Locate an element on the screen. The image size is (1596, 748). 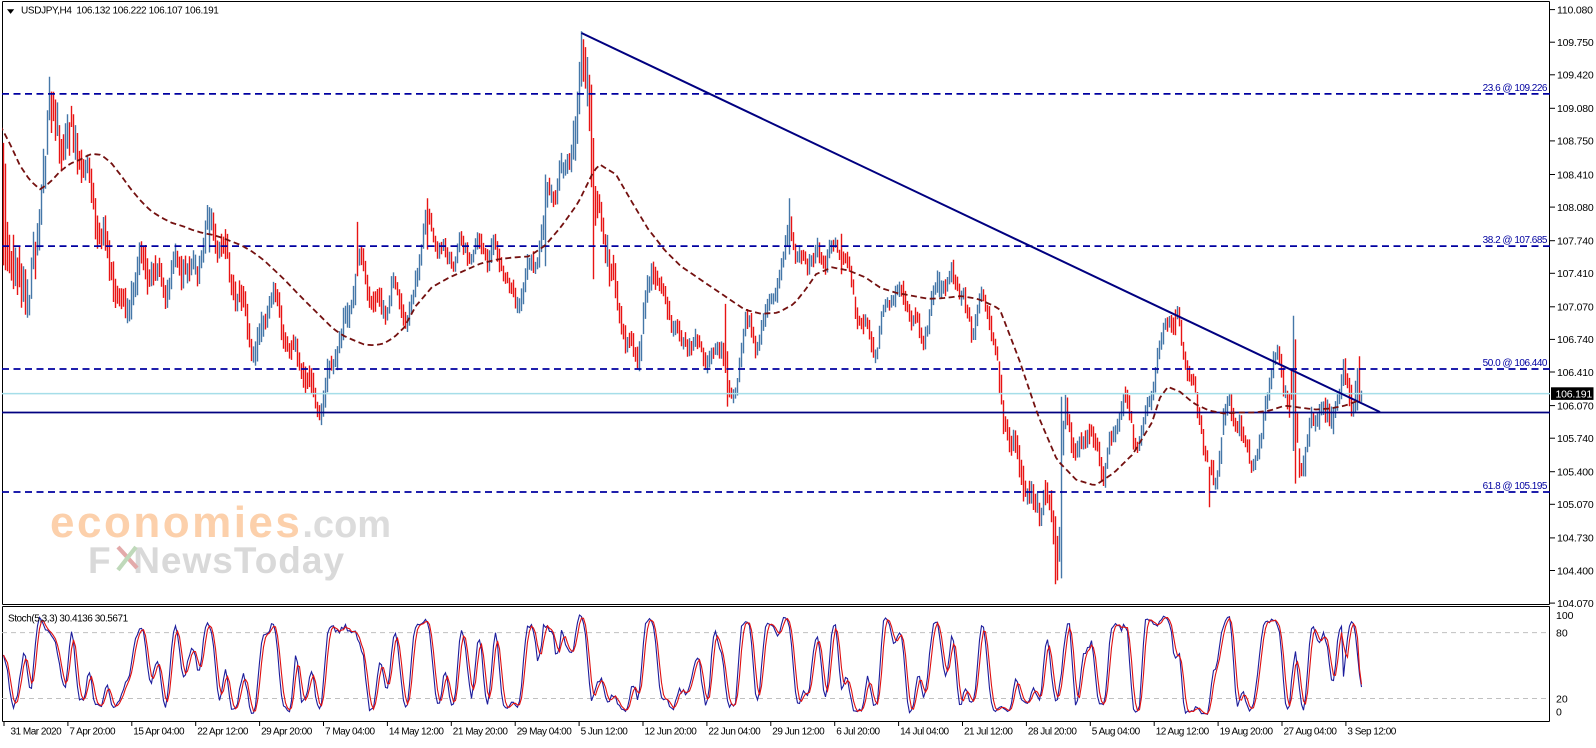
svg-text: 50.0 @ 106.440 is located at coordinates (1515, 363).